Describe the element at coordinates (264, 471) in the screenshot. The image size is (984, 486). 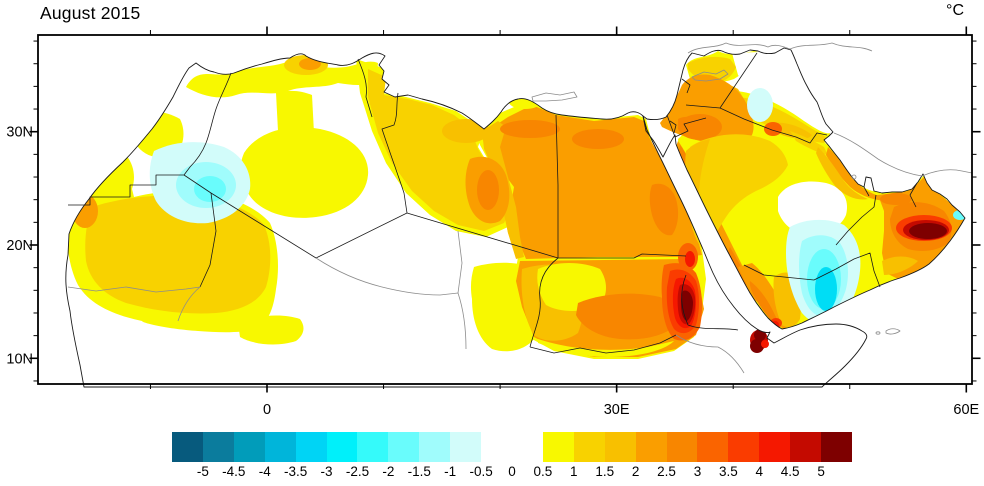
I see `colorbar-tick-label: -4` at that location.